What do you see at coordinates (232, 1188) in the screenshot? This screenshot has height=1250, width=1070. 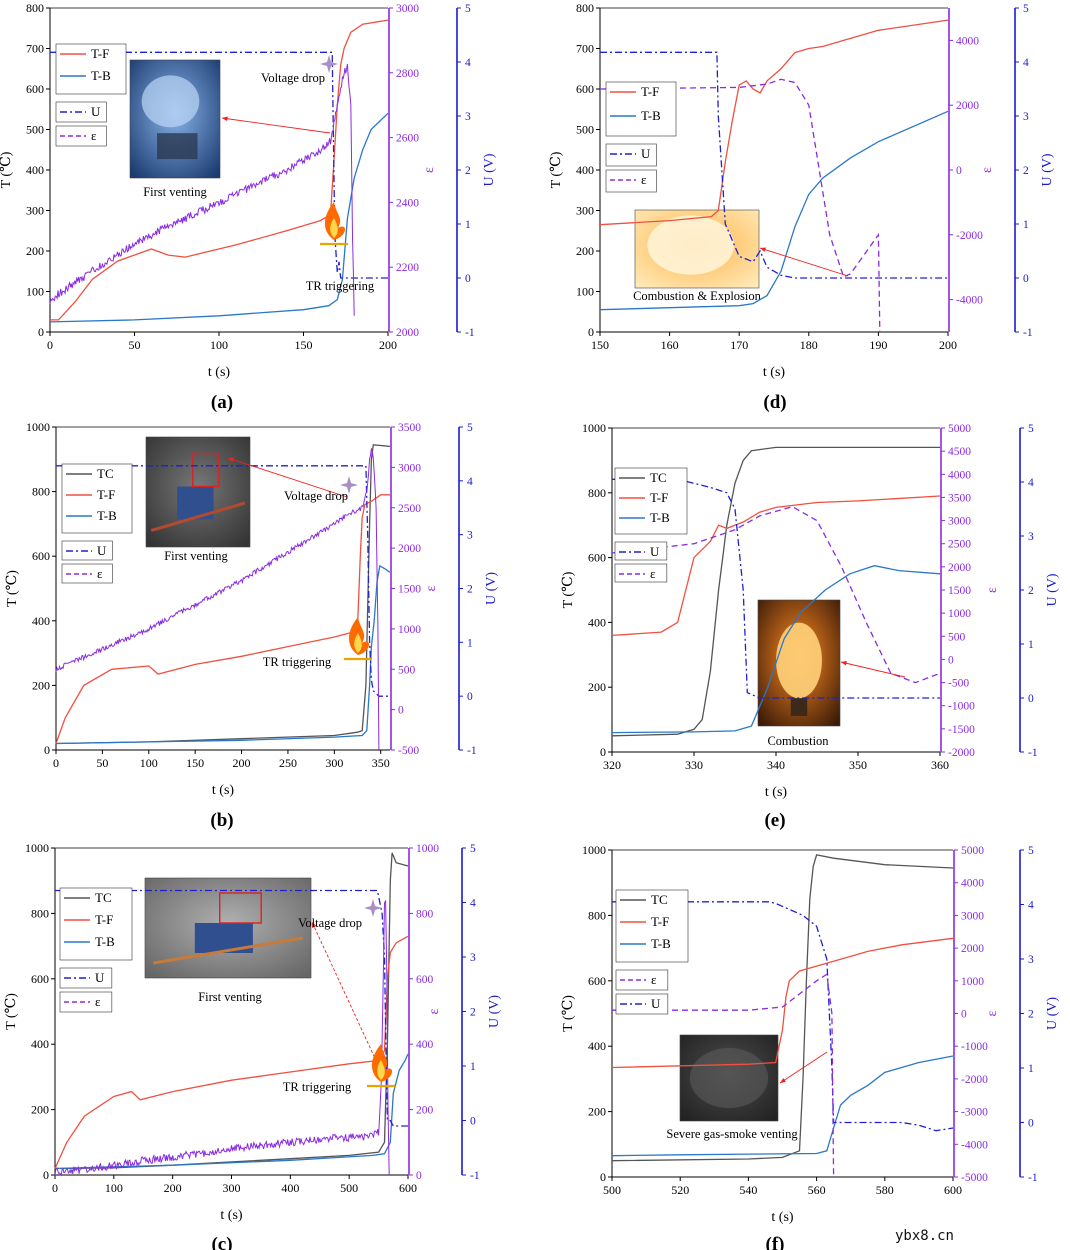 I see `x-tick-label: 300` at bounding box center [232, 1188].